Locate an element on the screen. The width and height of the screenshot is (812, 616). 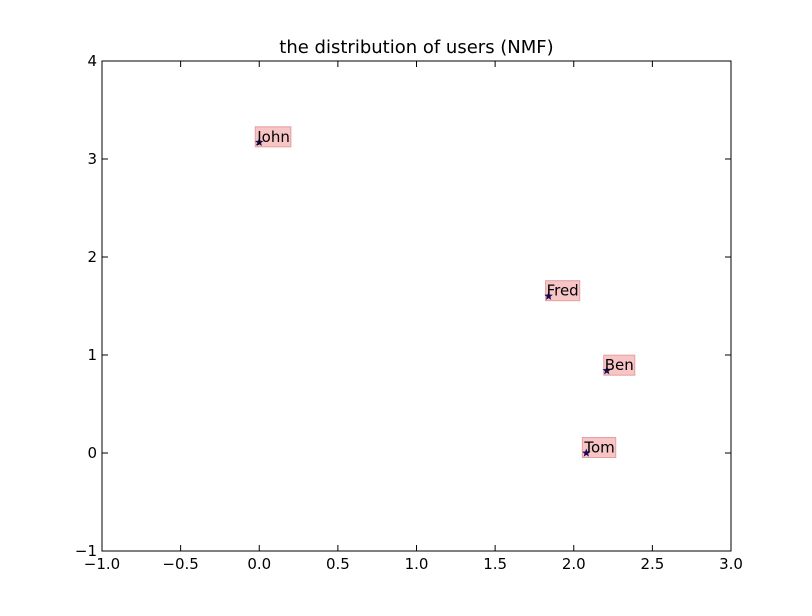
point-label: Fred is located at coordinates (563, 291).